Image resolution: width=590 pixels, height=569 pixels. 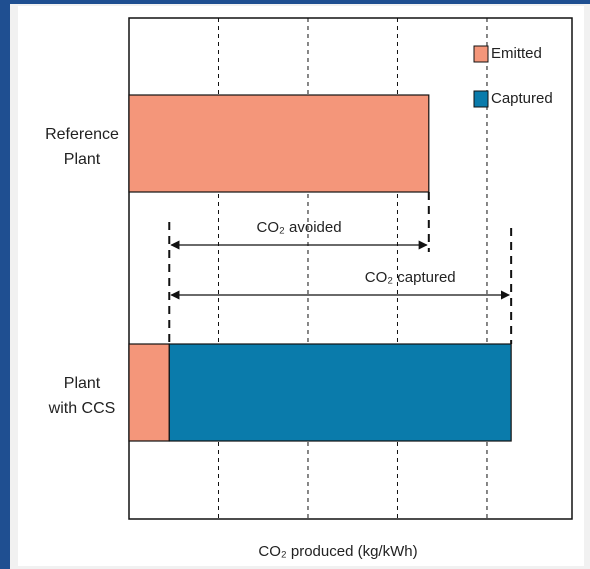 What do you see at coordinates (410, 277) in the screenshot?
I see `annotation: CO₂ captured` at bounding box center [410, 277].